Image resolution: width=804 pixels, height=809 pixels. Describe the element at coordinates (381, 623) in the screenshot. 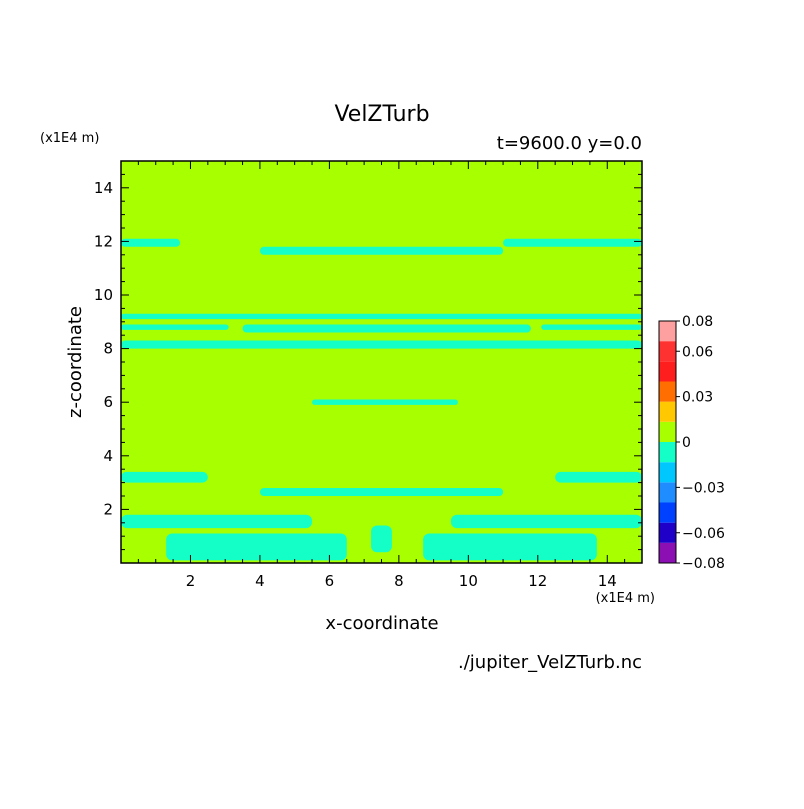

I see `x-axis-label: x-coordinate` at that location.